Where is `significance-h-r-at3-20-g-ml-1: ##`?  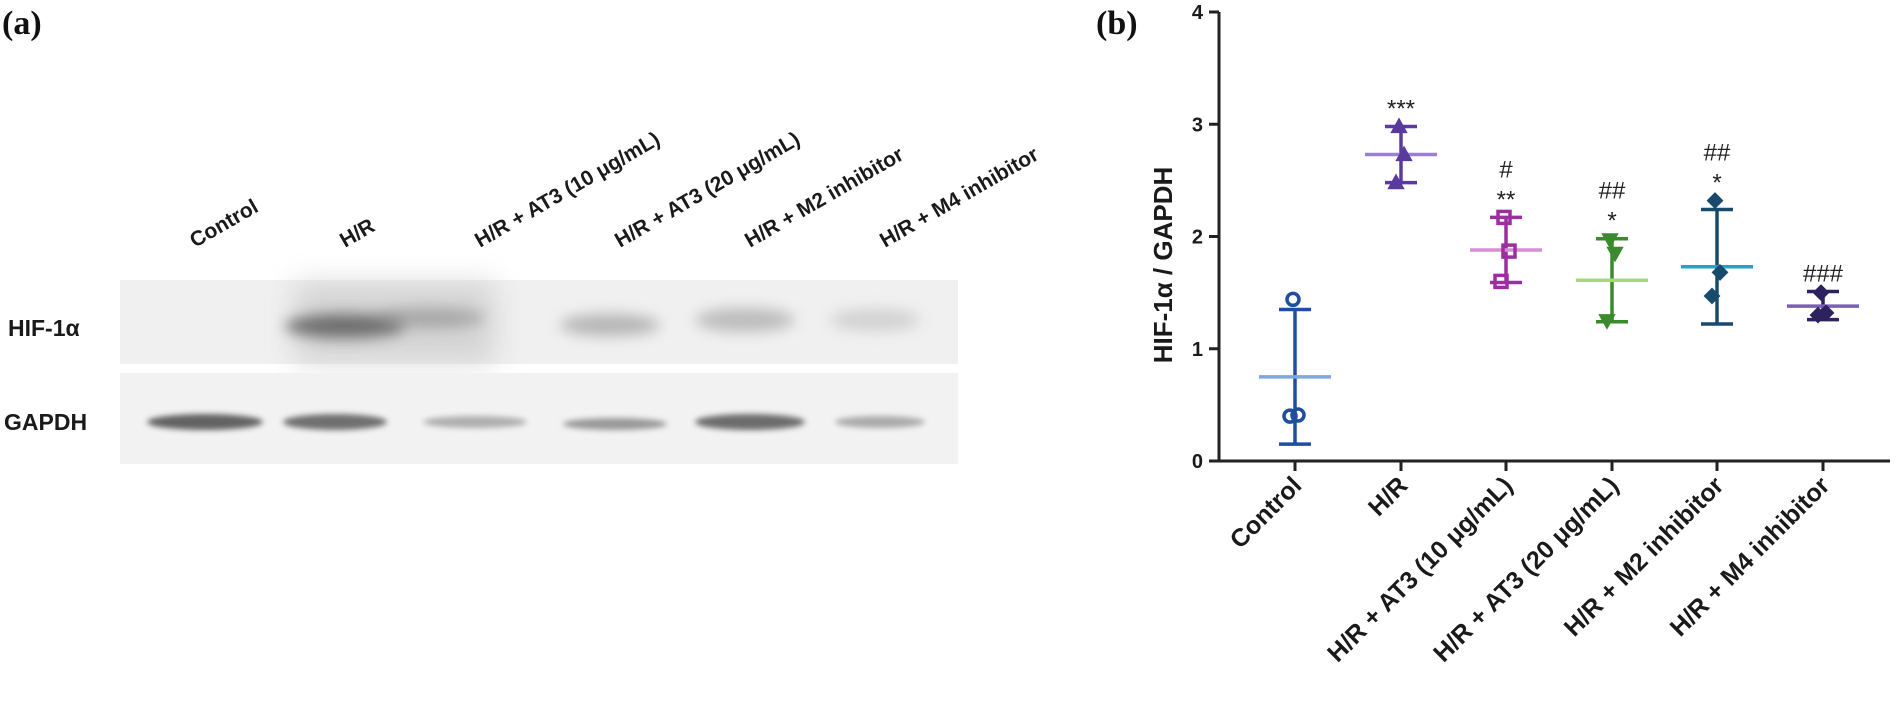
significance-h-r-at3-20-g-ml-1: ## is located at coordinates (1612, 191).